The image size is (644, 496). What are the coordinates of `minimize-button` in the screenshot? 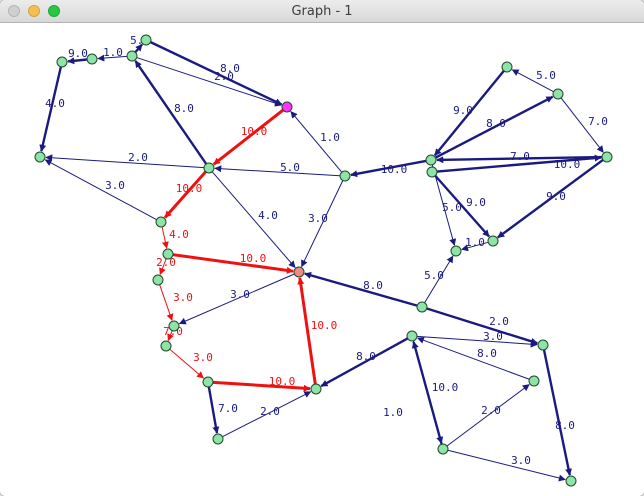 It's located at (34, 11).